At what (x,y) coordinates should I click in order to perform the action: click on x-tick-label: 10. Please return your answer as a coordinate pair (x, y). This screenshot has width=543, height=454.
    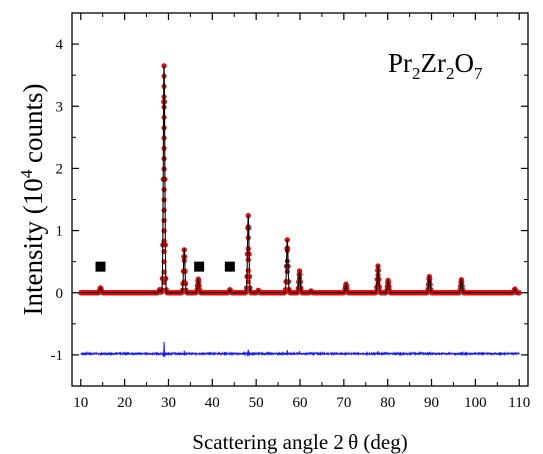
    Looking at the image, I should click on (80, 403).